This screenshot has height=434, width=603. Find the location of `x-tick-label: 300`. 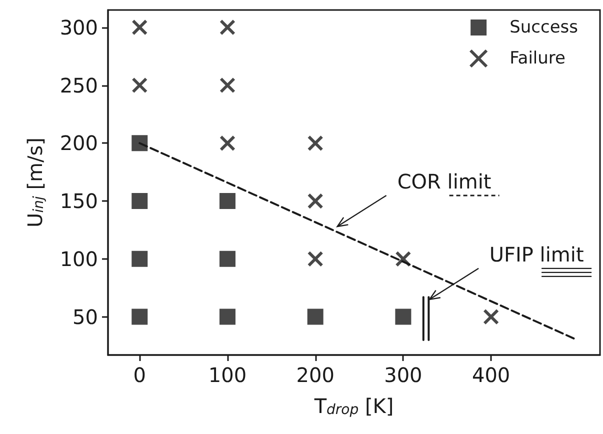

x-tick-label: 300 is located at coordinates (403, 375).